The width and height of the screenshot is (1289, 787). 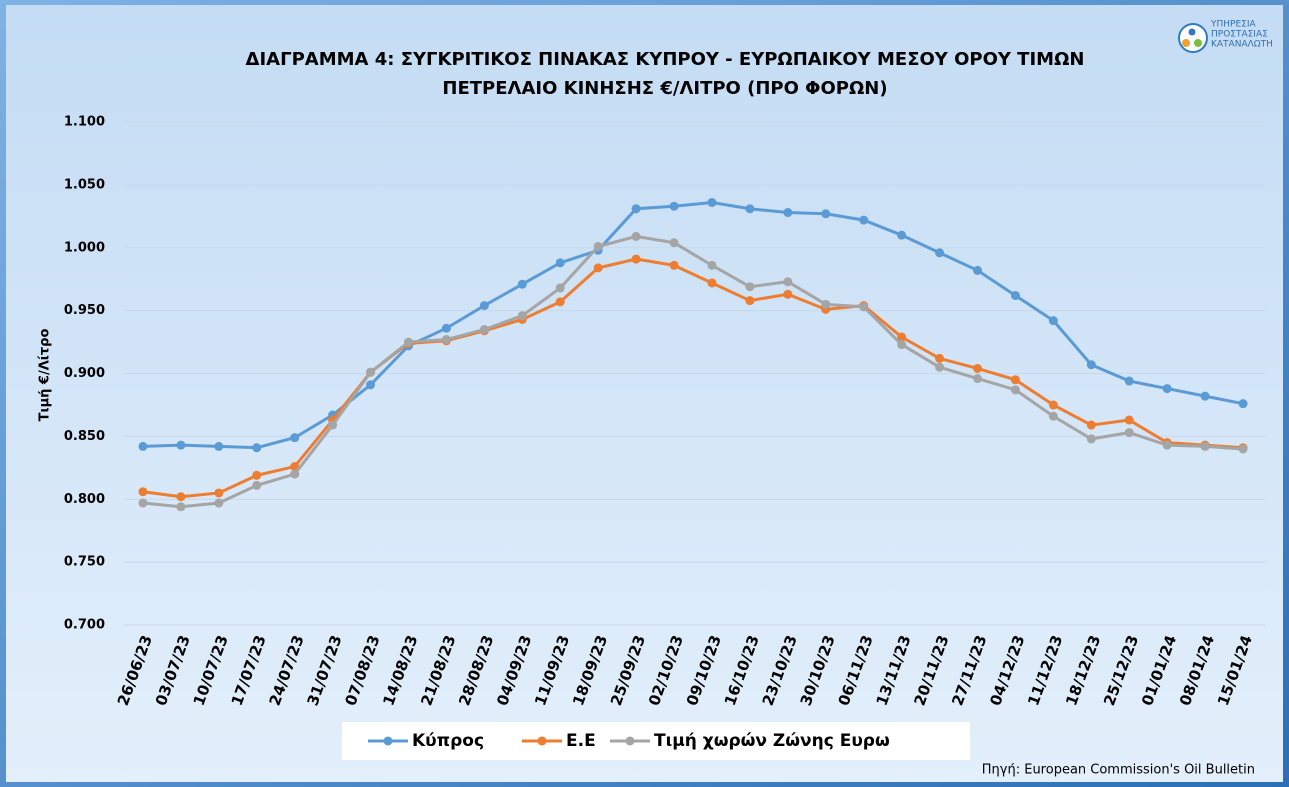 What do you see at coordinates (1118, 770) in the screenshot?
I see `source: Πηγή: European Commission's Oil Bulletin` at bounding box center [1118, 770].